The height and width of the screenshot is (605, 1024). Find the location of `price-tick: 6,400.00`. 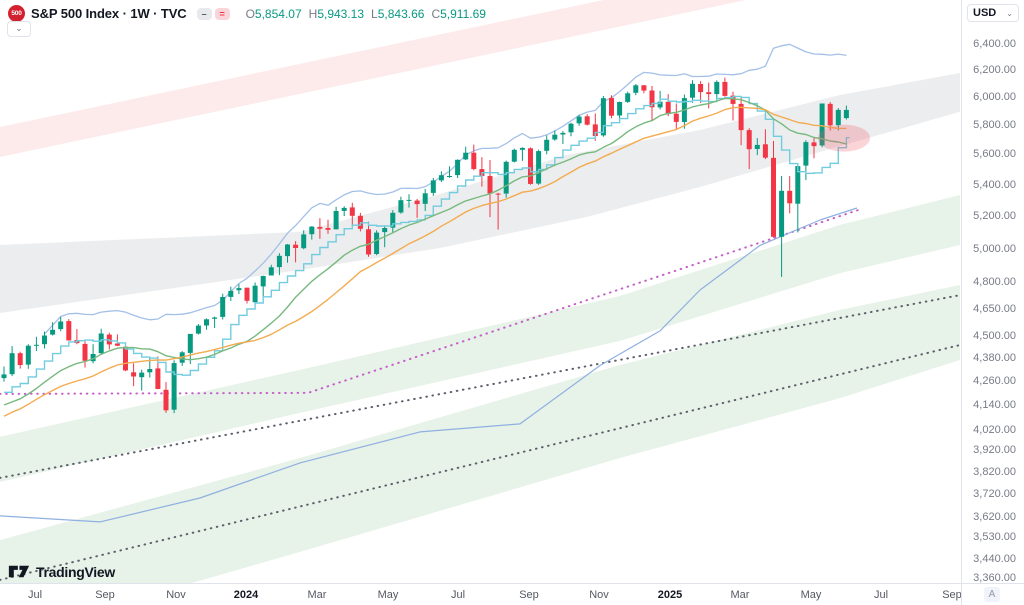

price-tick: 6,400.00 is located at coordinates (994, 44).